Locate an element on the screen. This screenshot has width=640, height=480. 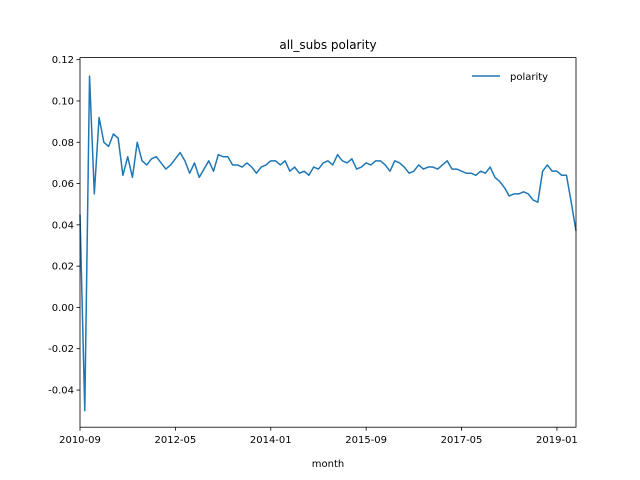
y-tick-label: 0.00 is located at coordinates (63, 308).